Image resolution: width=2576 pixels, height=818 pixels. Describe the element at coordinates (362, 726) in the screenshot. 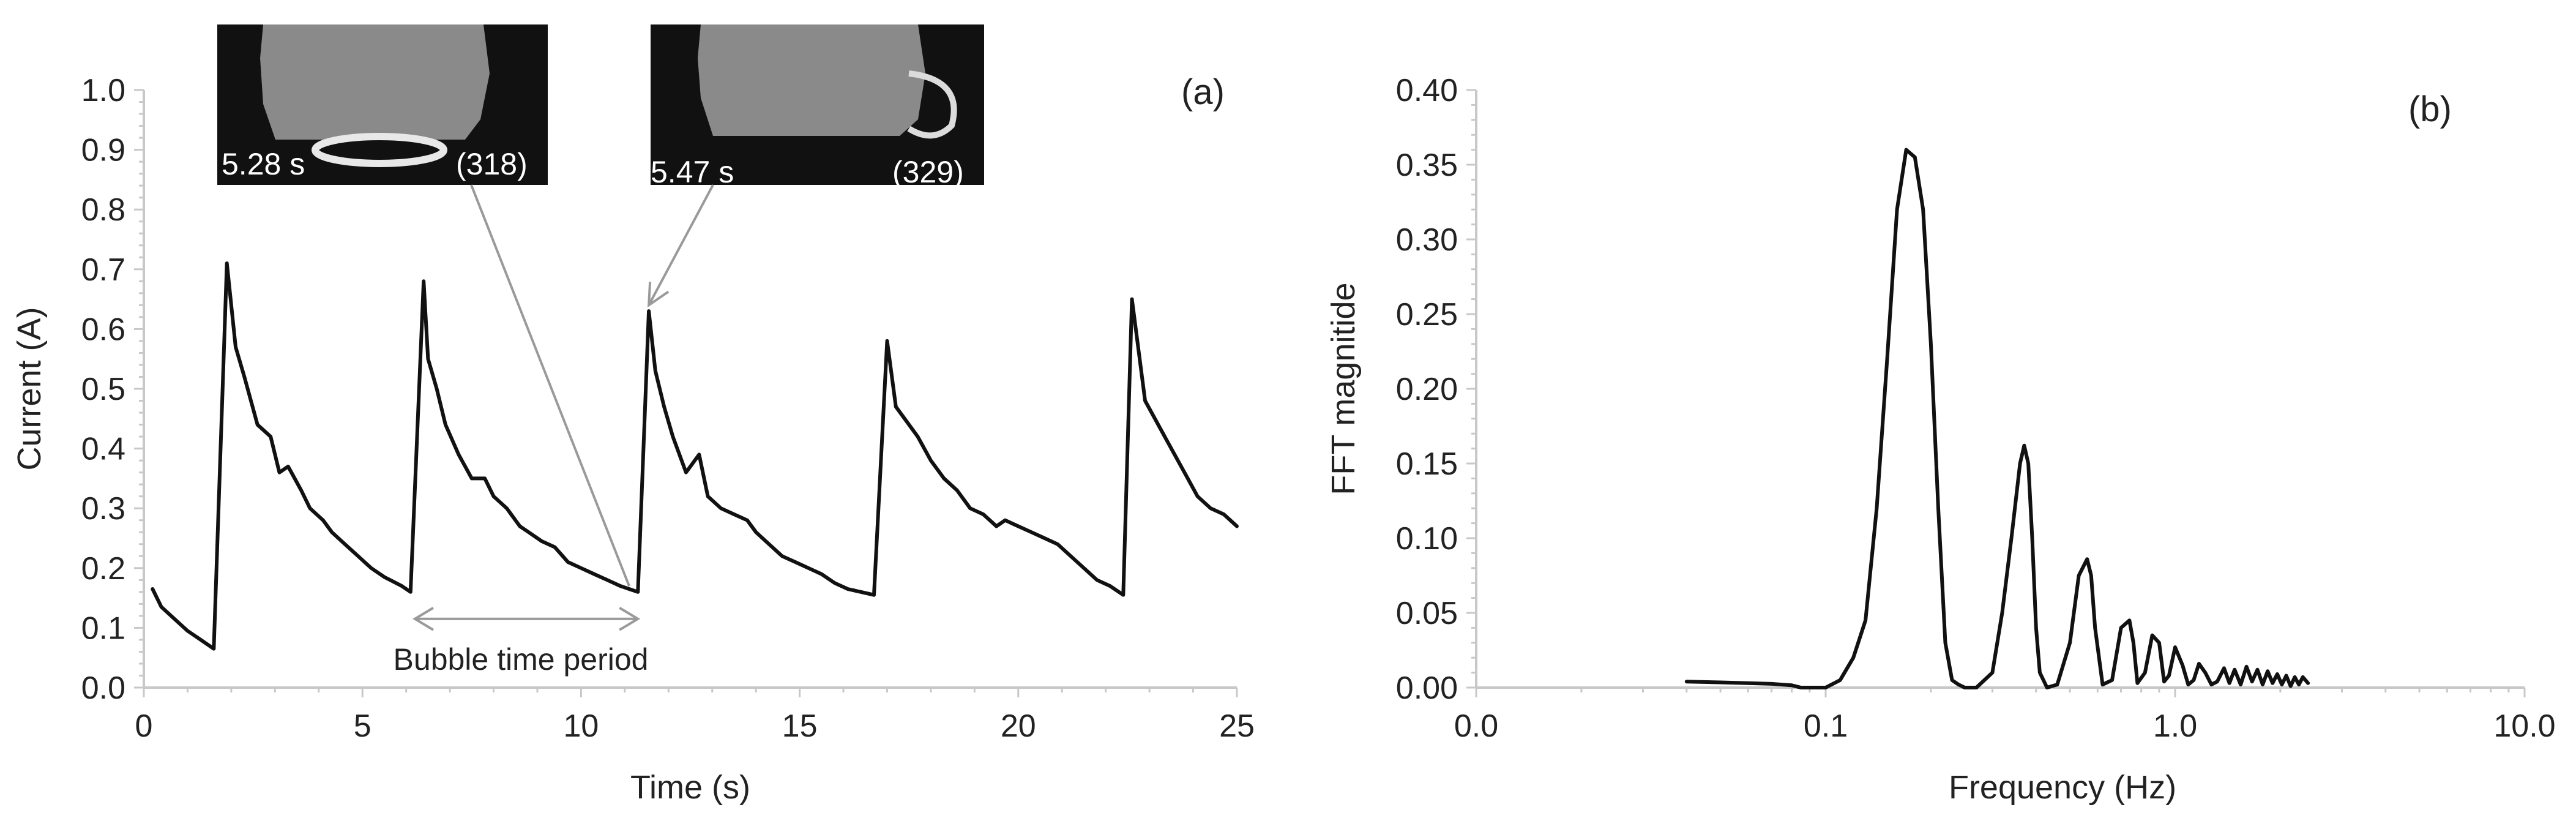

I see `panel-a-x-tick-label: 5` at that location.